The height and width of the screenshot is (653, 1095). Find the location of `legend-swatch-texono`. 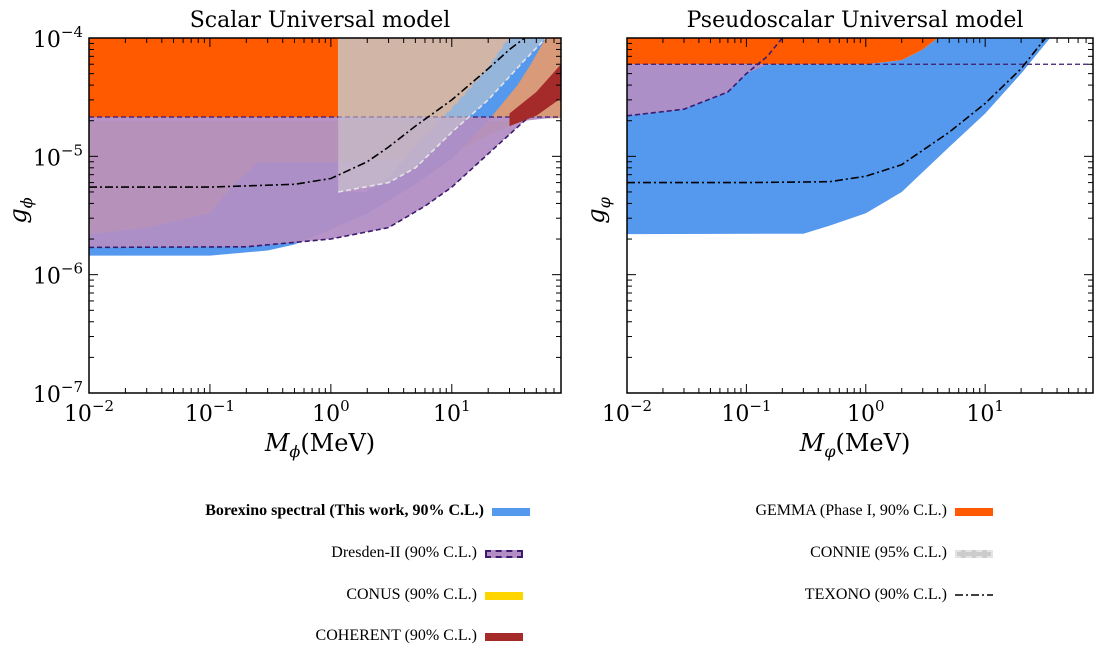

legend-swatch-texono is located at coordinates (974, 595).